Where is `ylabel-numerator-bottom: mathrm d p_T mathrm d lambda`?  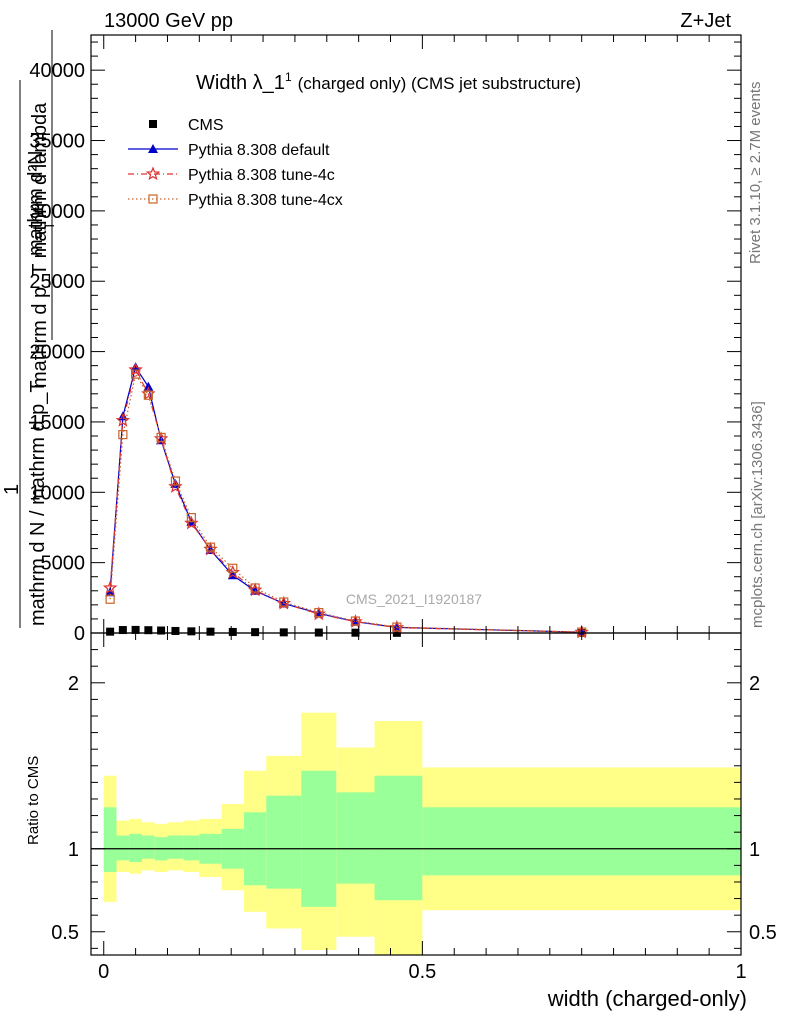
ylabel-numerator-bottom: mathrm d p_T mathrm d lambda is located at coordinates (40, 245).